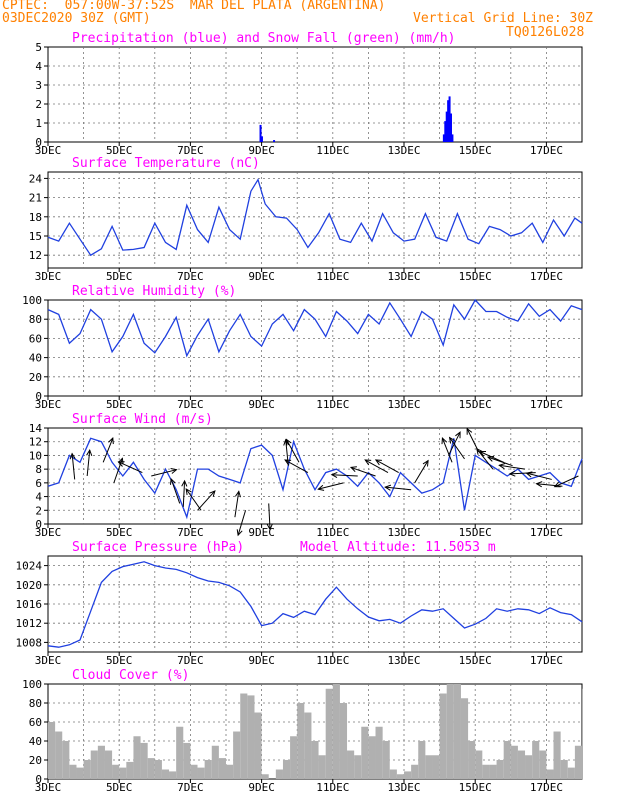  I want to click on y-tick-label: 4, so click(38, 497).